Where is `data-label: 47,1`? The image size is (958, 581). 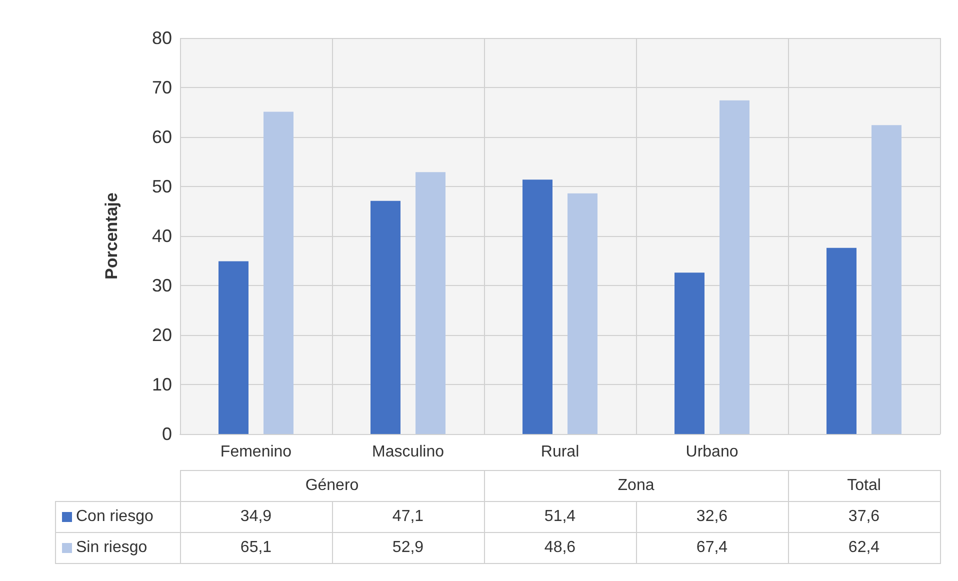
data-label: 47,1 is located at coordinates (408, 517).